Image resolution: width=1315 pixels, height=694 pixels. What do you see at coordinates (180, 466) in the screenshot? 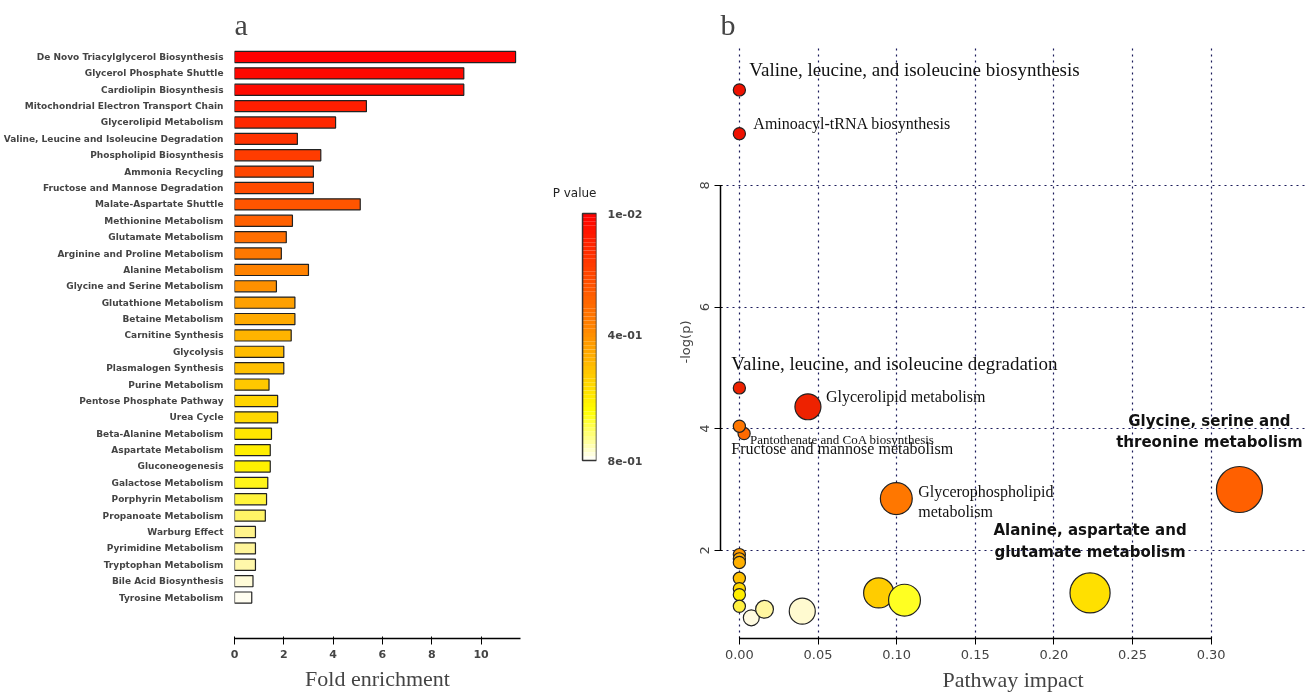
I see `y-tick-label: Gluconeogenesis` at bounding box center [180, 466].